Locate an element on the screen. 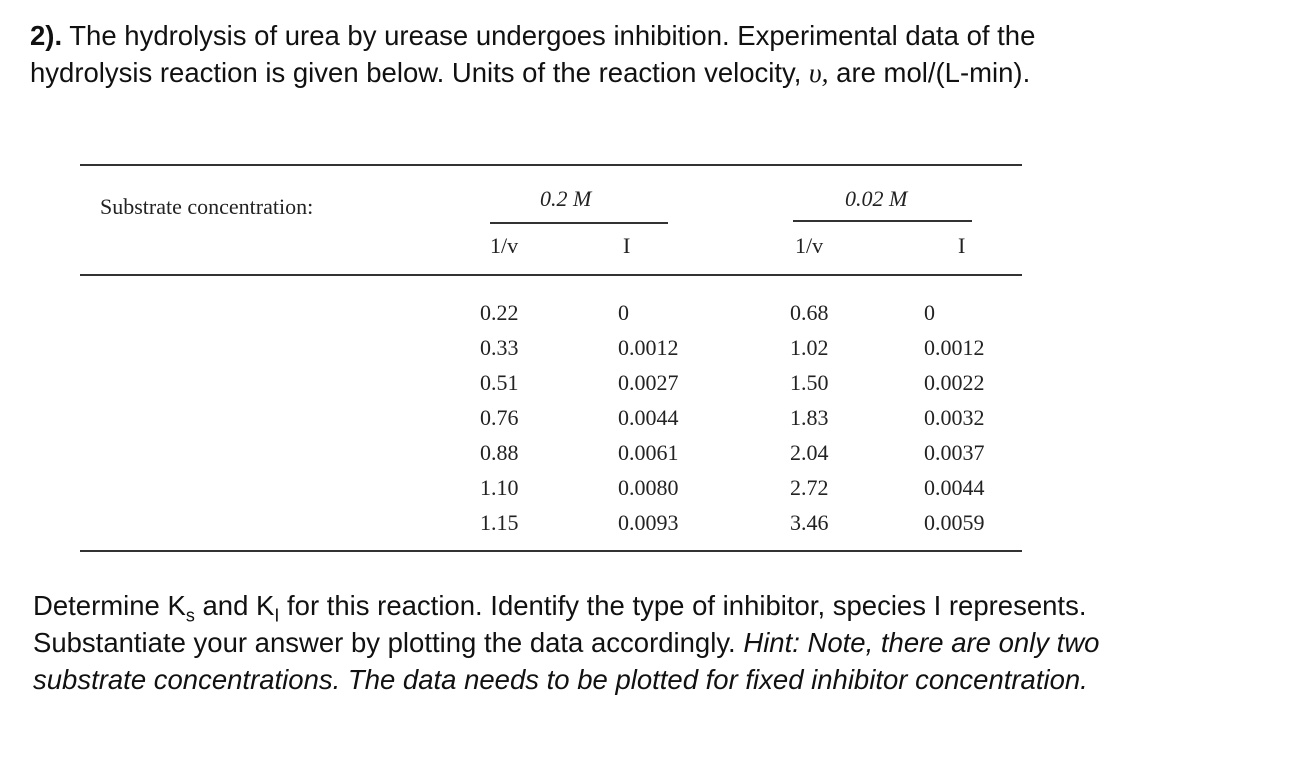 The width and height of the screenshot is (1316, 762). velocity-symbol: υ, is located at coordinates (819, 72).